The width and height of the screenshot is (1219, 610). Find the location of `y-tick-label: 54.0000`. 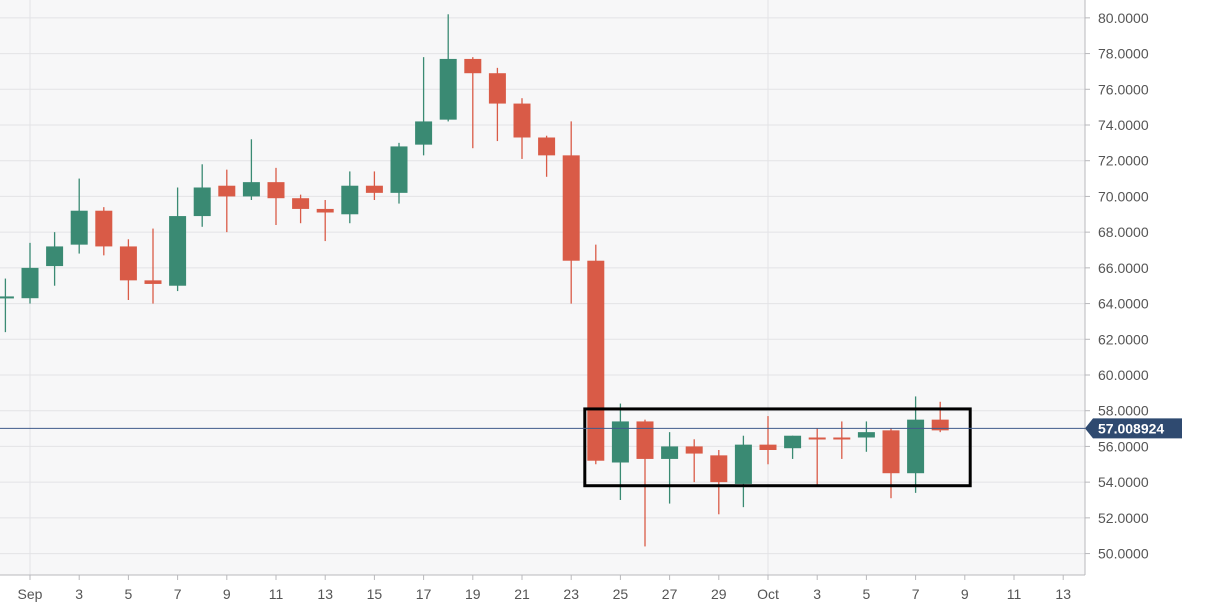

y-tick-label: 54.0000 is located at coordinates (1123, 482).